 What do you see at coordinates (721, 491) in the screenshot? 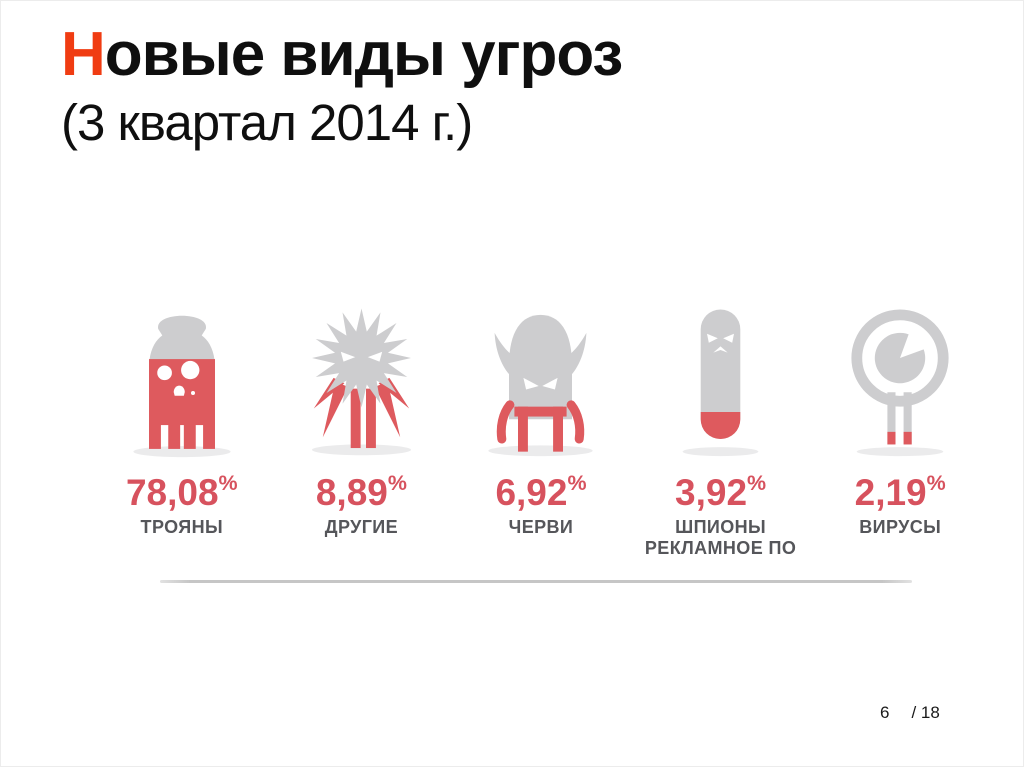
I see `threat-value: 3,92%` at bounding box center [721, 491].